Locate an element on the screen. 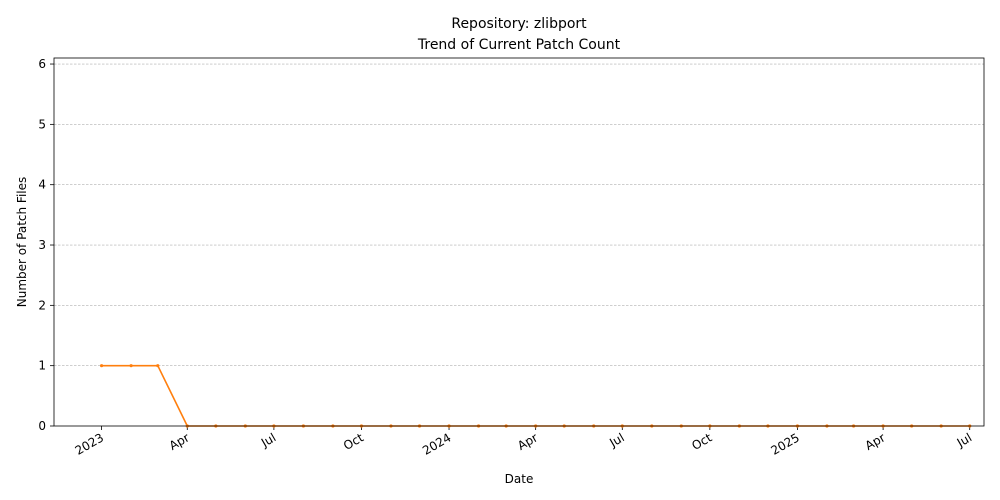 The image size is (1000, 500). x-axis-ticks: 2023 Apr Jul Oct 2024 Apr Jul Oct 2025 Apr Jul is located at coordinates (523, 442).